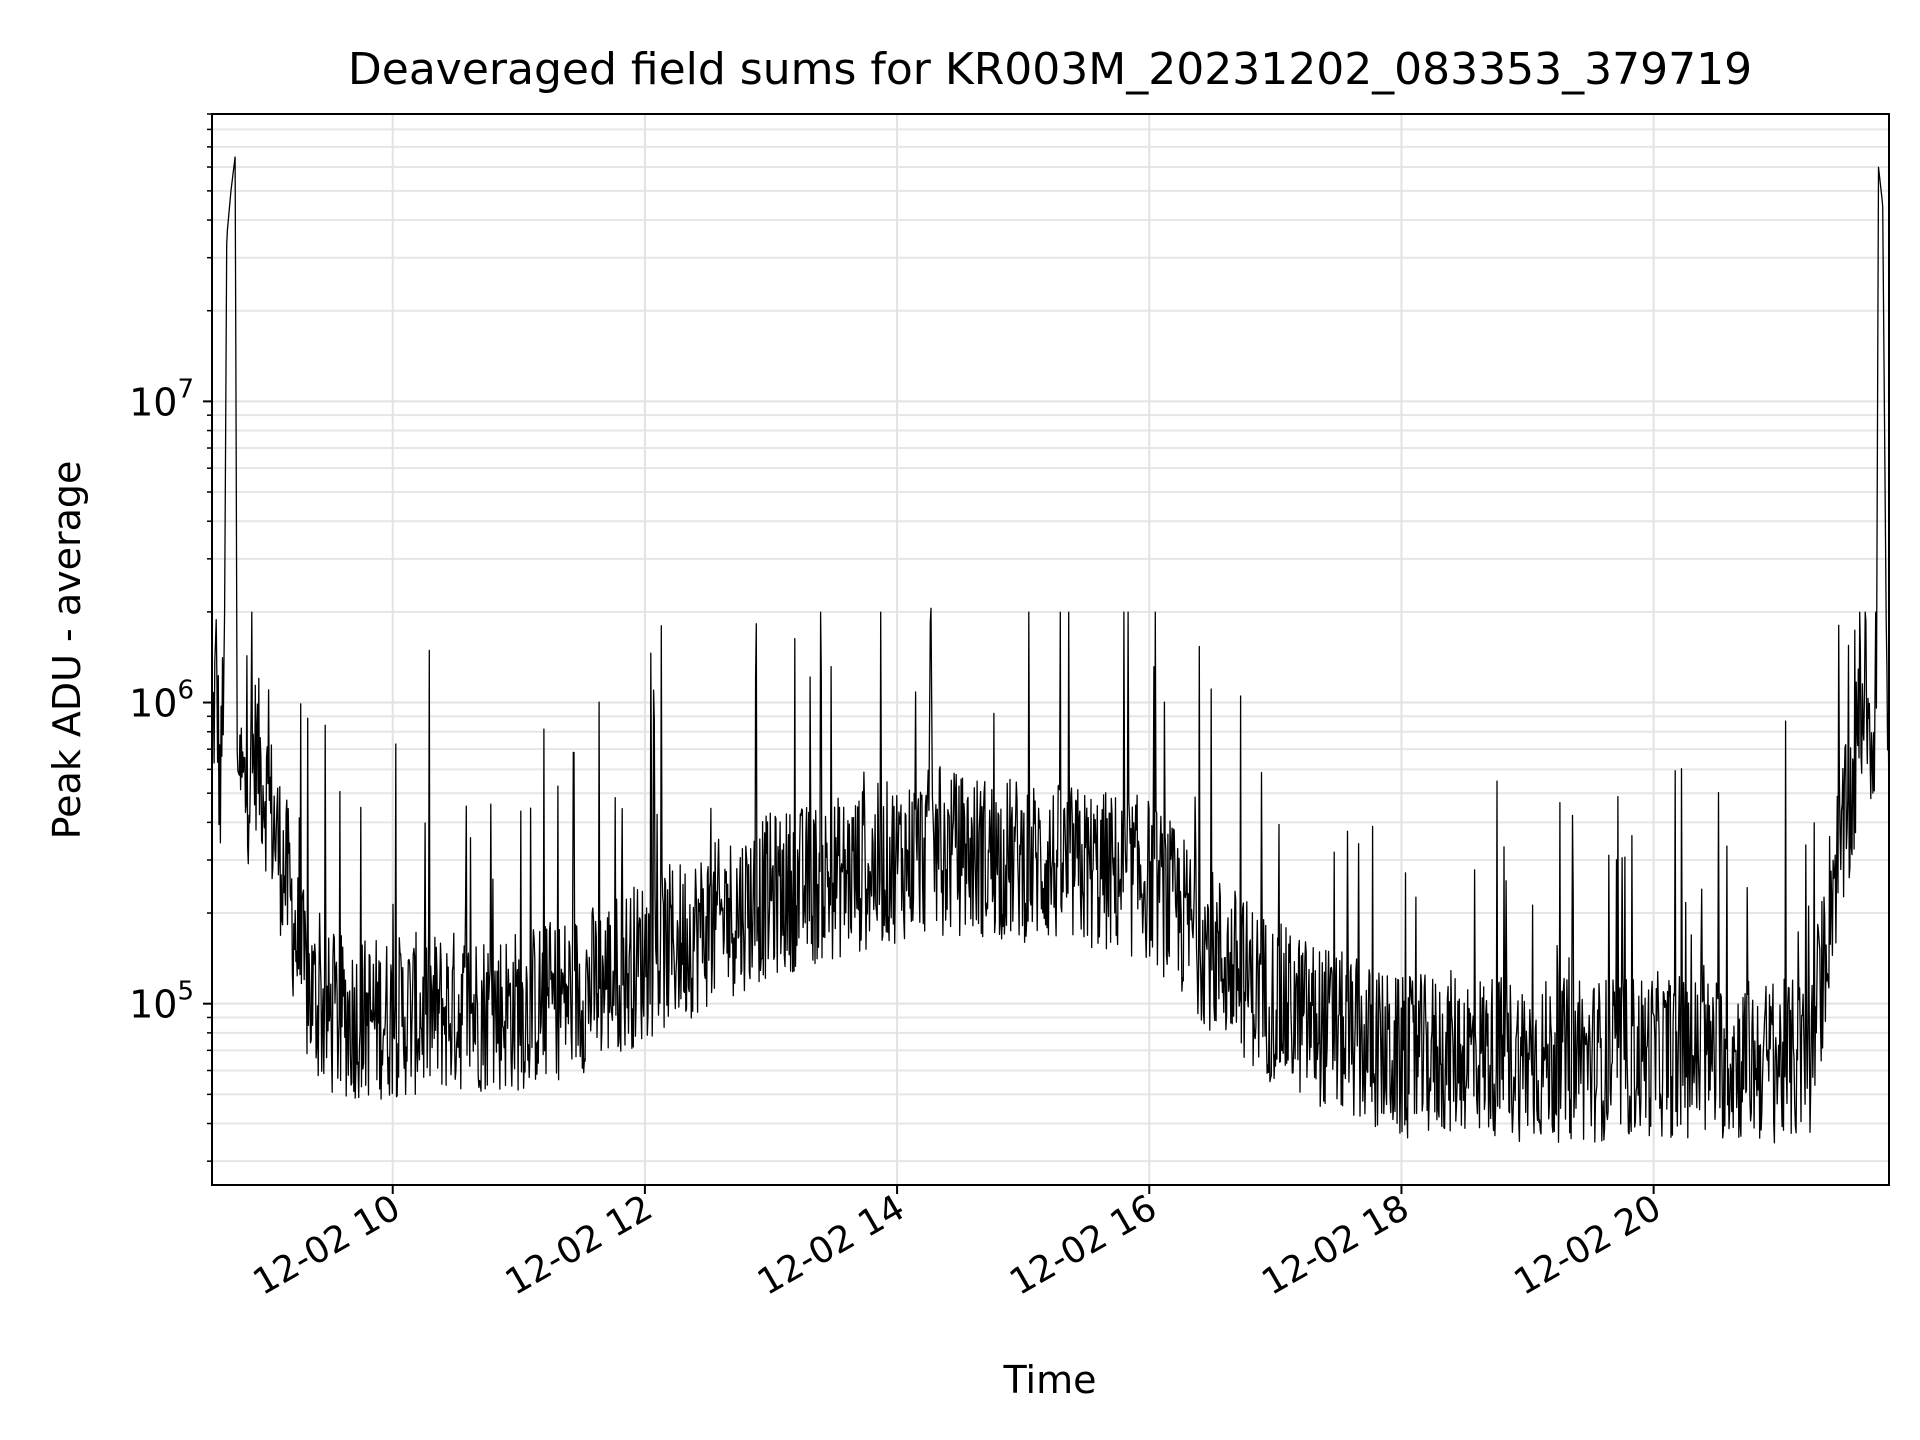  I want to click on y-tick-exponent: 7, so click(185, 389).